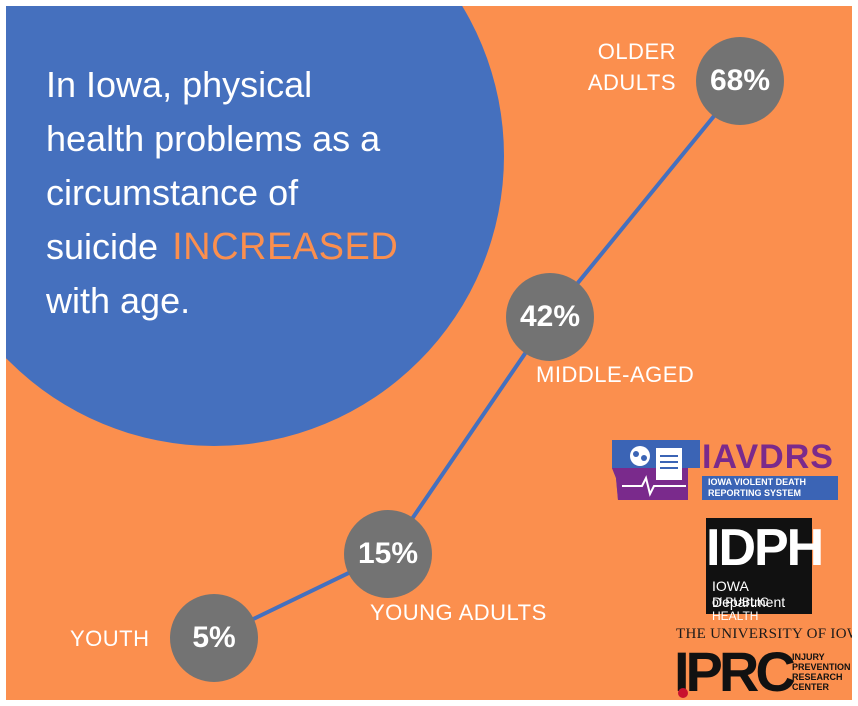 The height and width of the screenshot is (706, 858). What do you see at coordinates (768, 457) in the screenshot?
I see `iavdrs-name: IAVDRS` at bounding box center [768, 457].